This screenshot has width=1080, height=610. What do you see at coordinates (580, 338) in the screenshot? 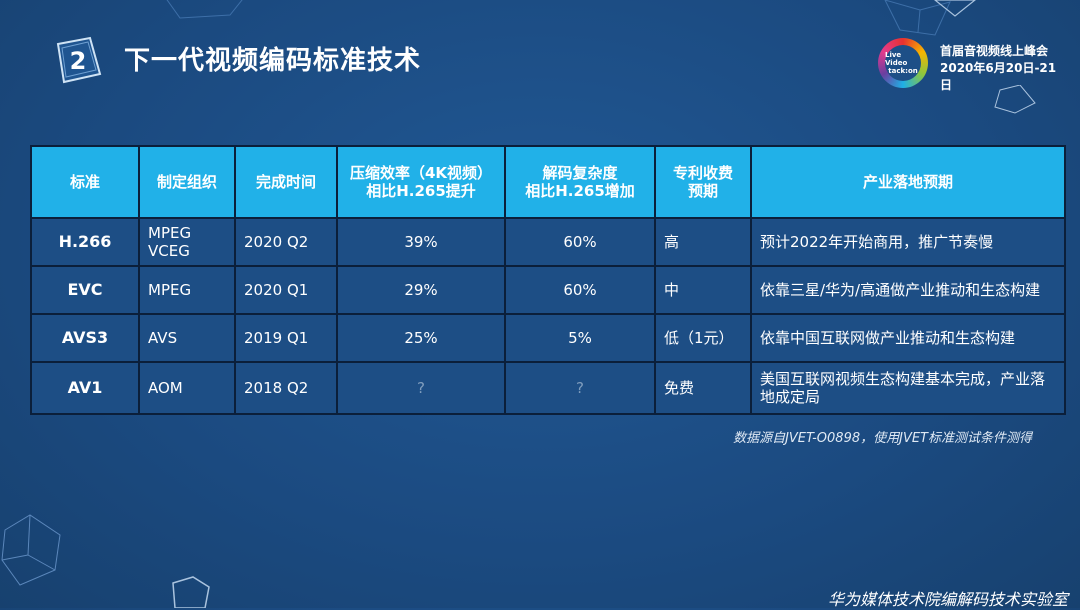
I see `cell-complexity: 5%` at bounding box center [580, 338].